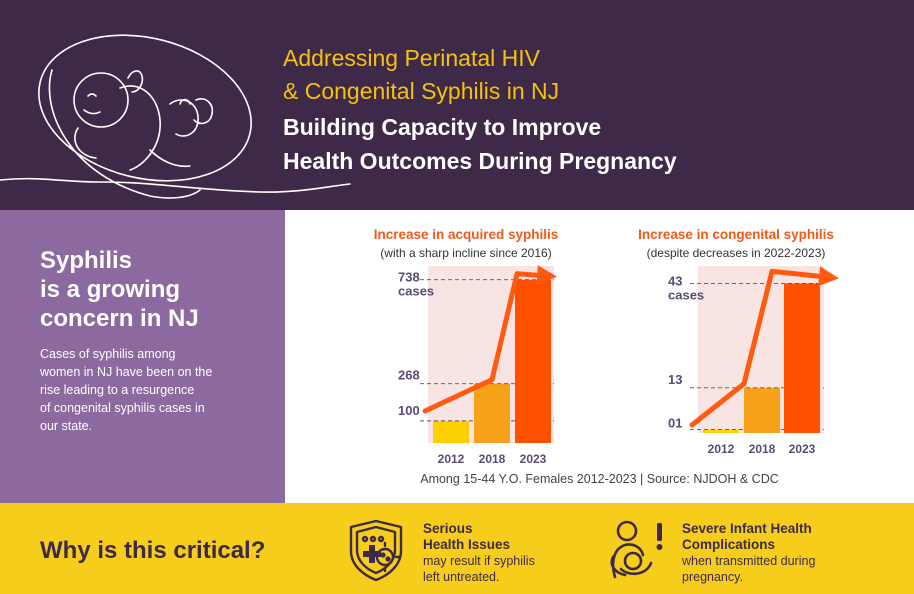 This screenshot has height=594, width=914. What do you see at coordinates (675, 280) in the screenshot?
I see `value-label: 43` at bounding box center [675, 280].